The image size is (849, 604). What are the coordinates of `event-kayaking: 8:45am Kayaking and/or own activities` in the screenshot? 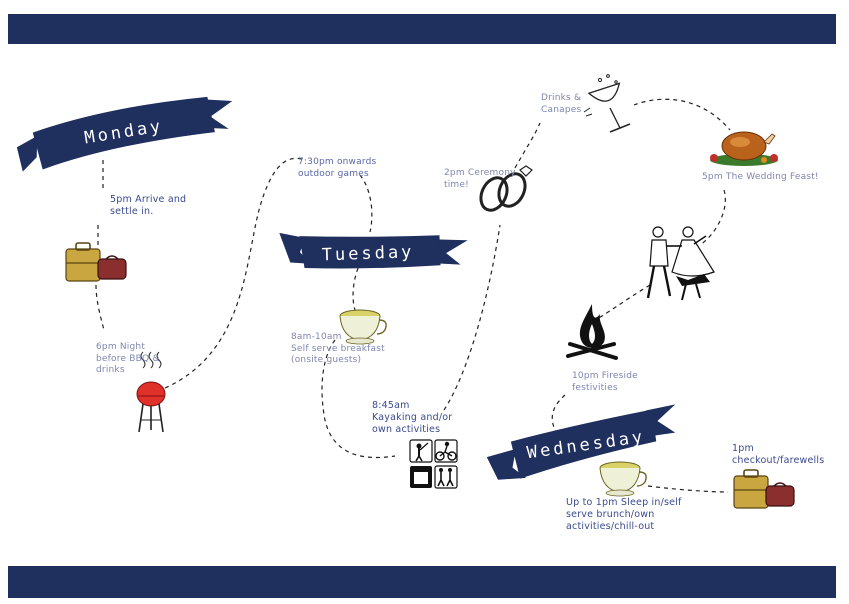 It's located at (412, 417).